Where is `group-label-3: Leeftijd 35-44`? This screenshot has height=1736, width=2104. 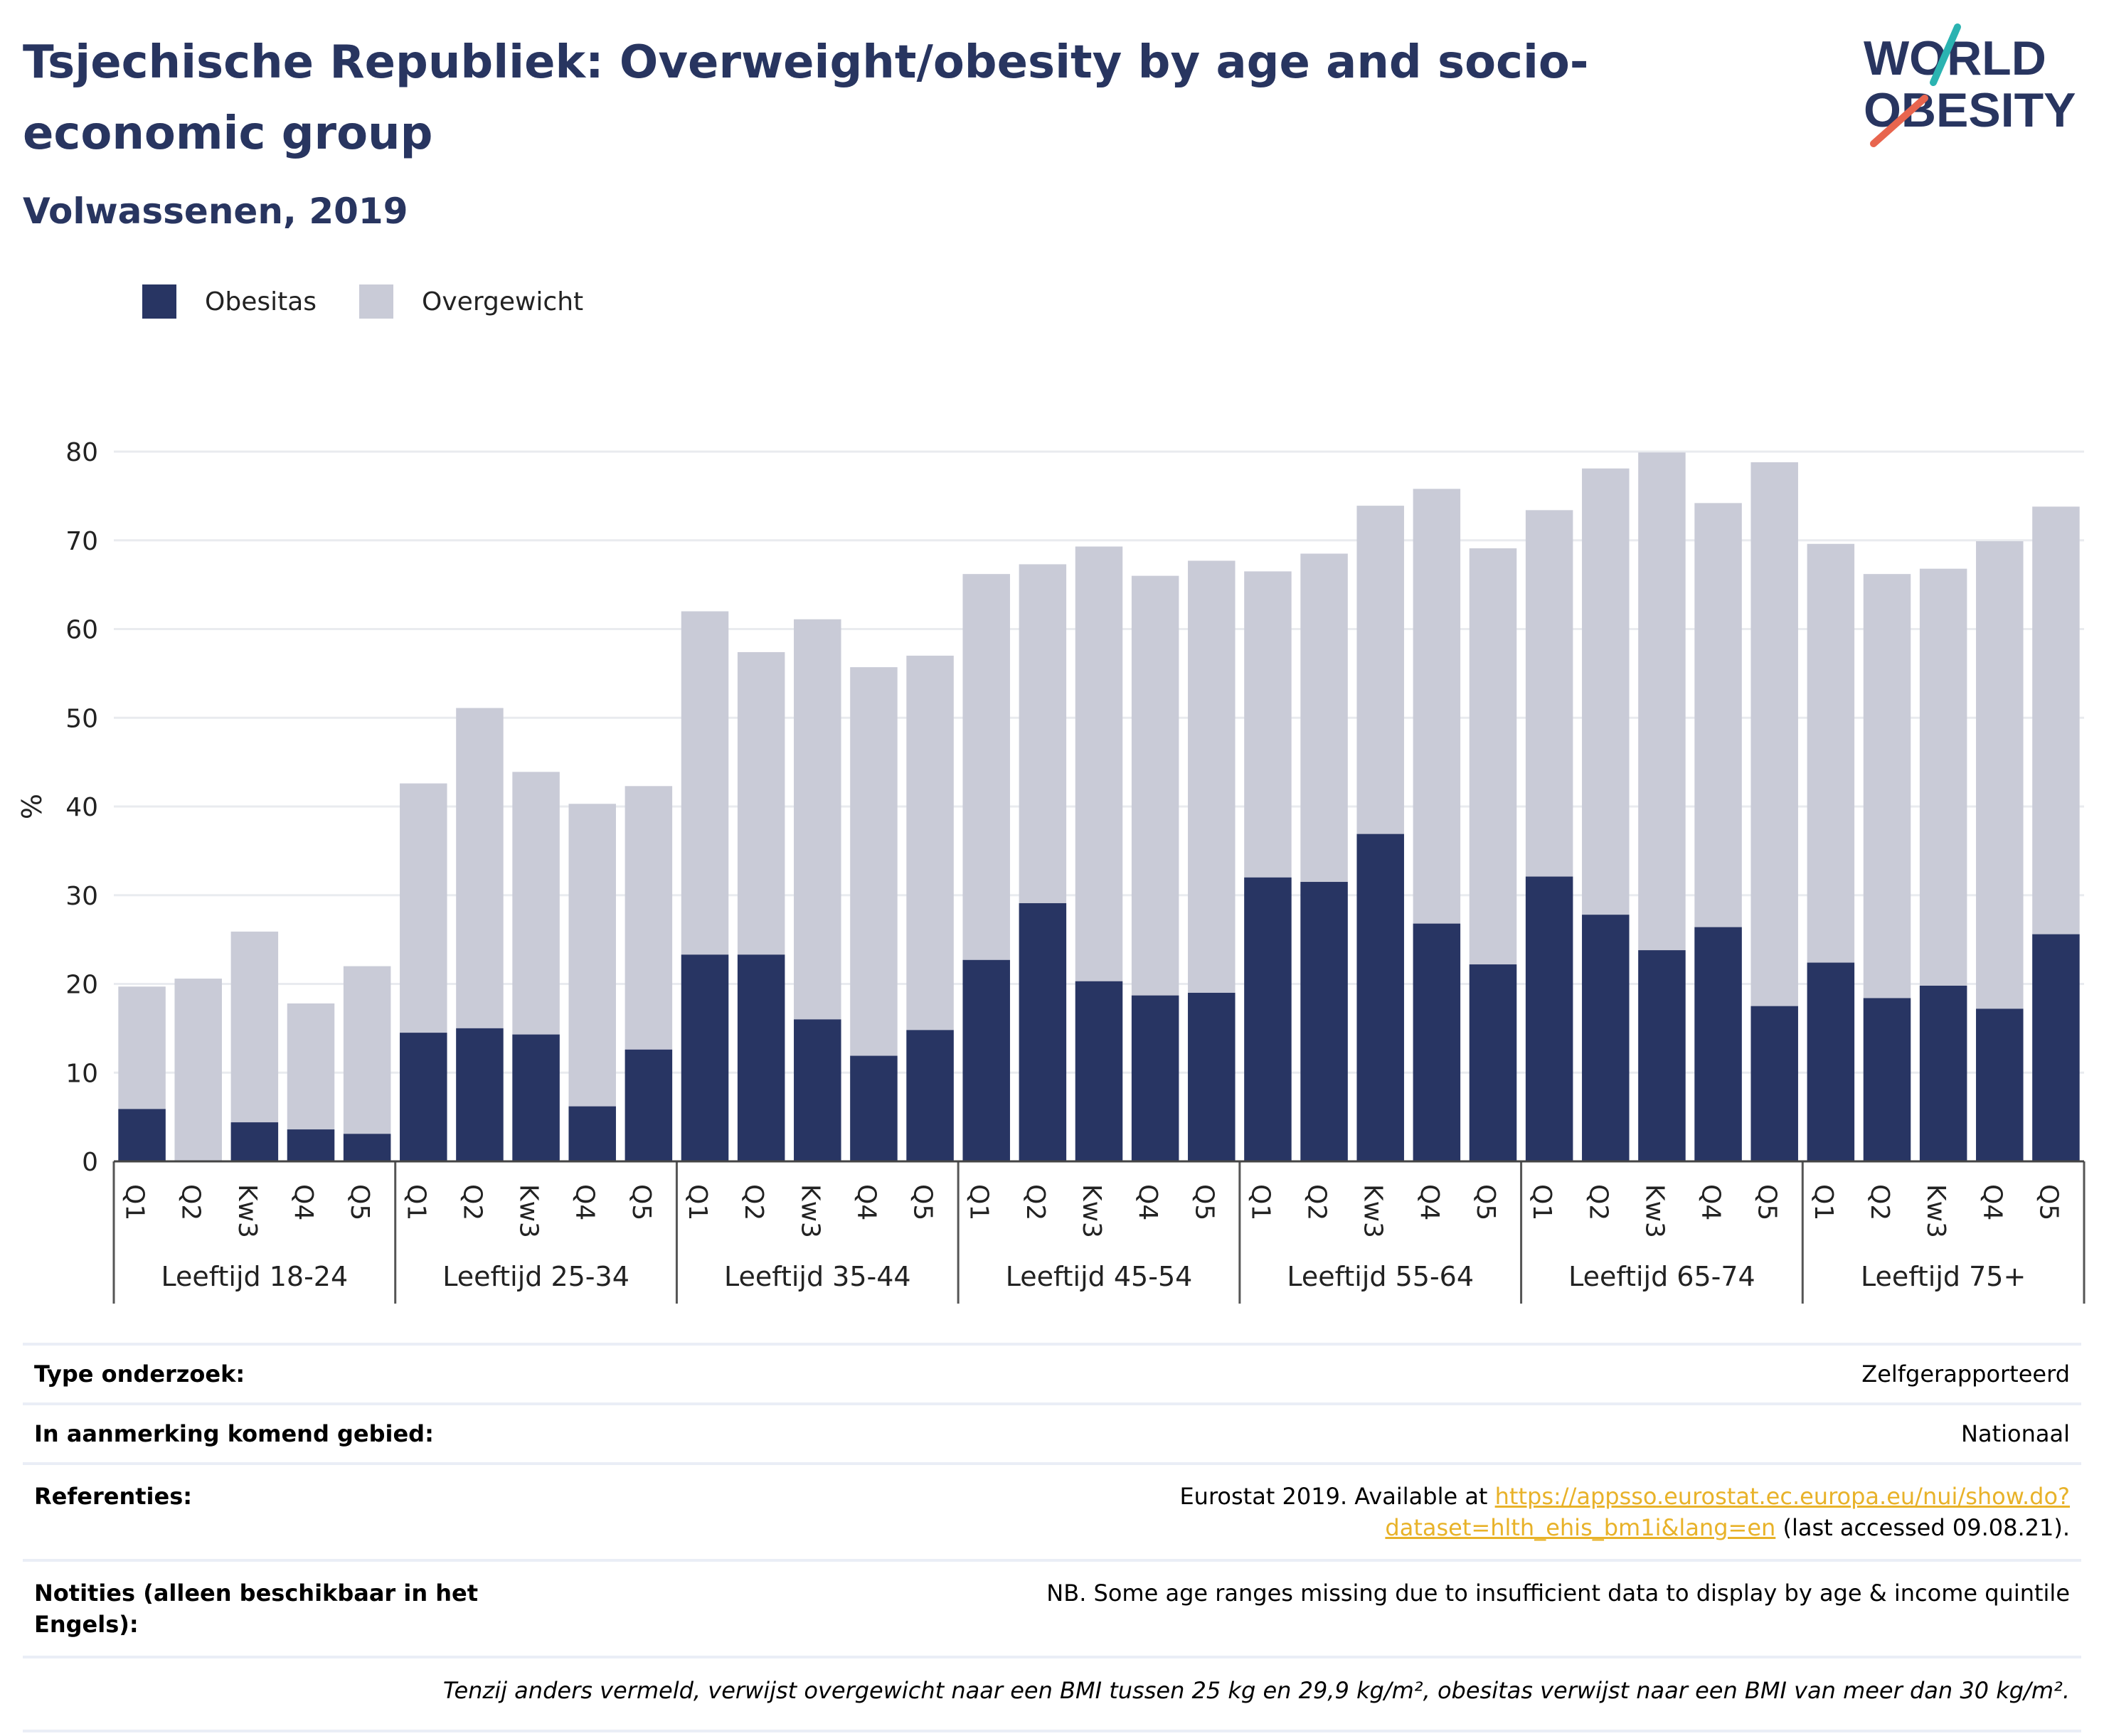
group-label-3: Leeftijd 35-44 is located at coordinates (817, 1276).